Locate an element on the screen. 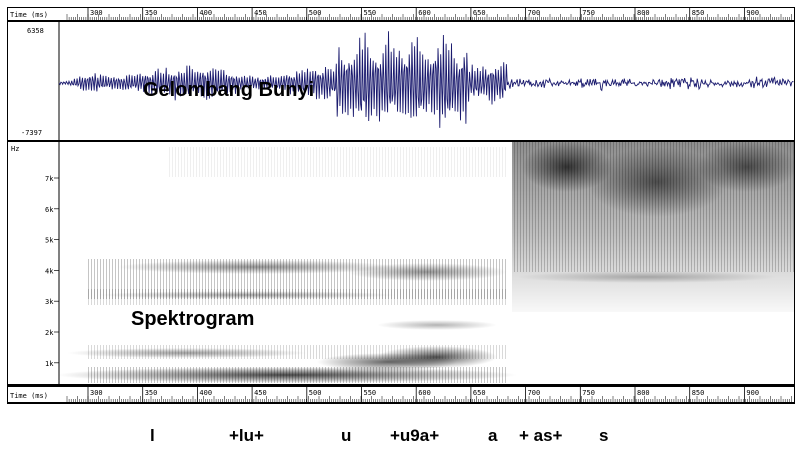  spectrogram-unit-label: Hz is located at coordinates (15, 149).